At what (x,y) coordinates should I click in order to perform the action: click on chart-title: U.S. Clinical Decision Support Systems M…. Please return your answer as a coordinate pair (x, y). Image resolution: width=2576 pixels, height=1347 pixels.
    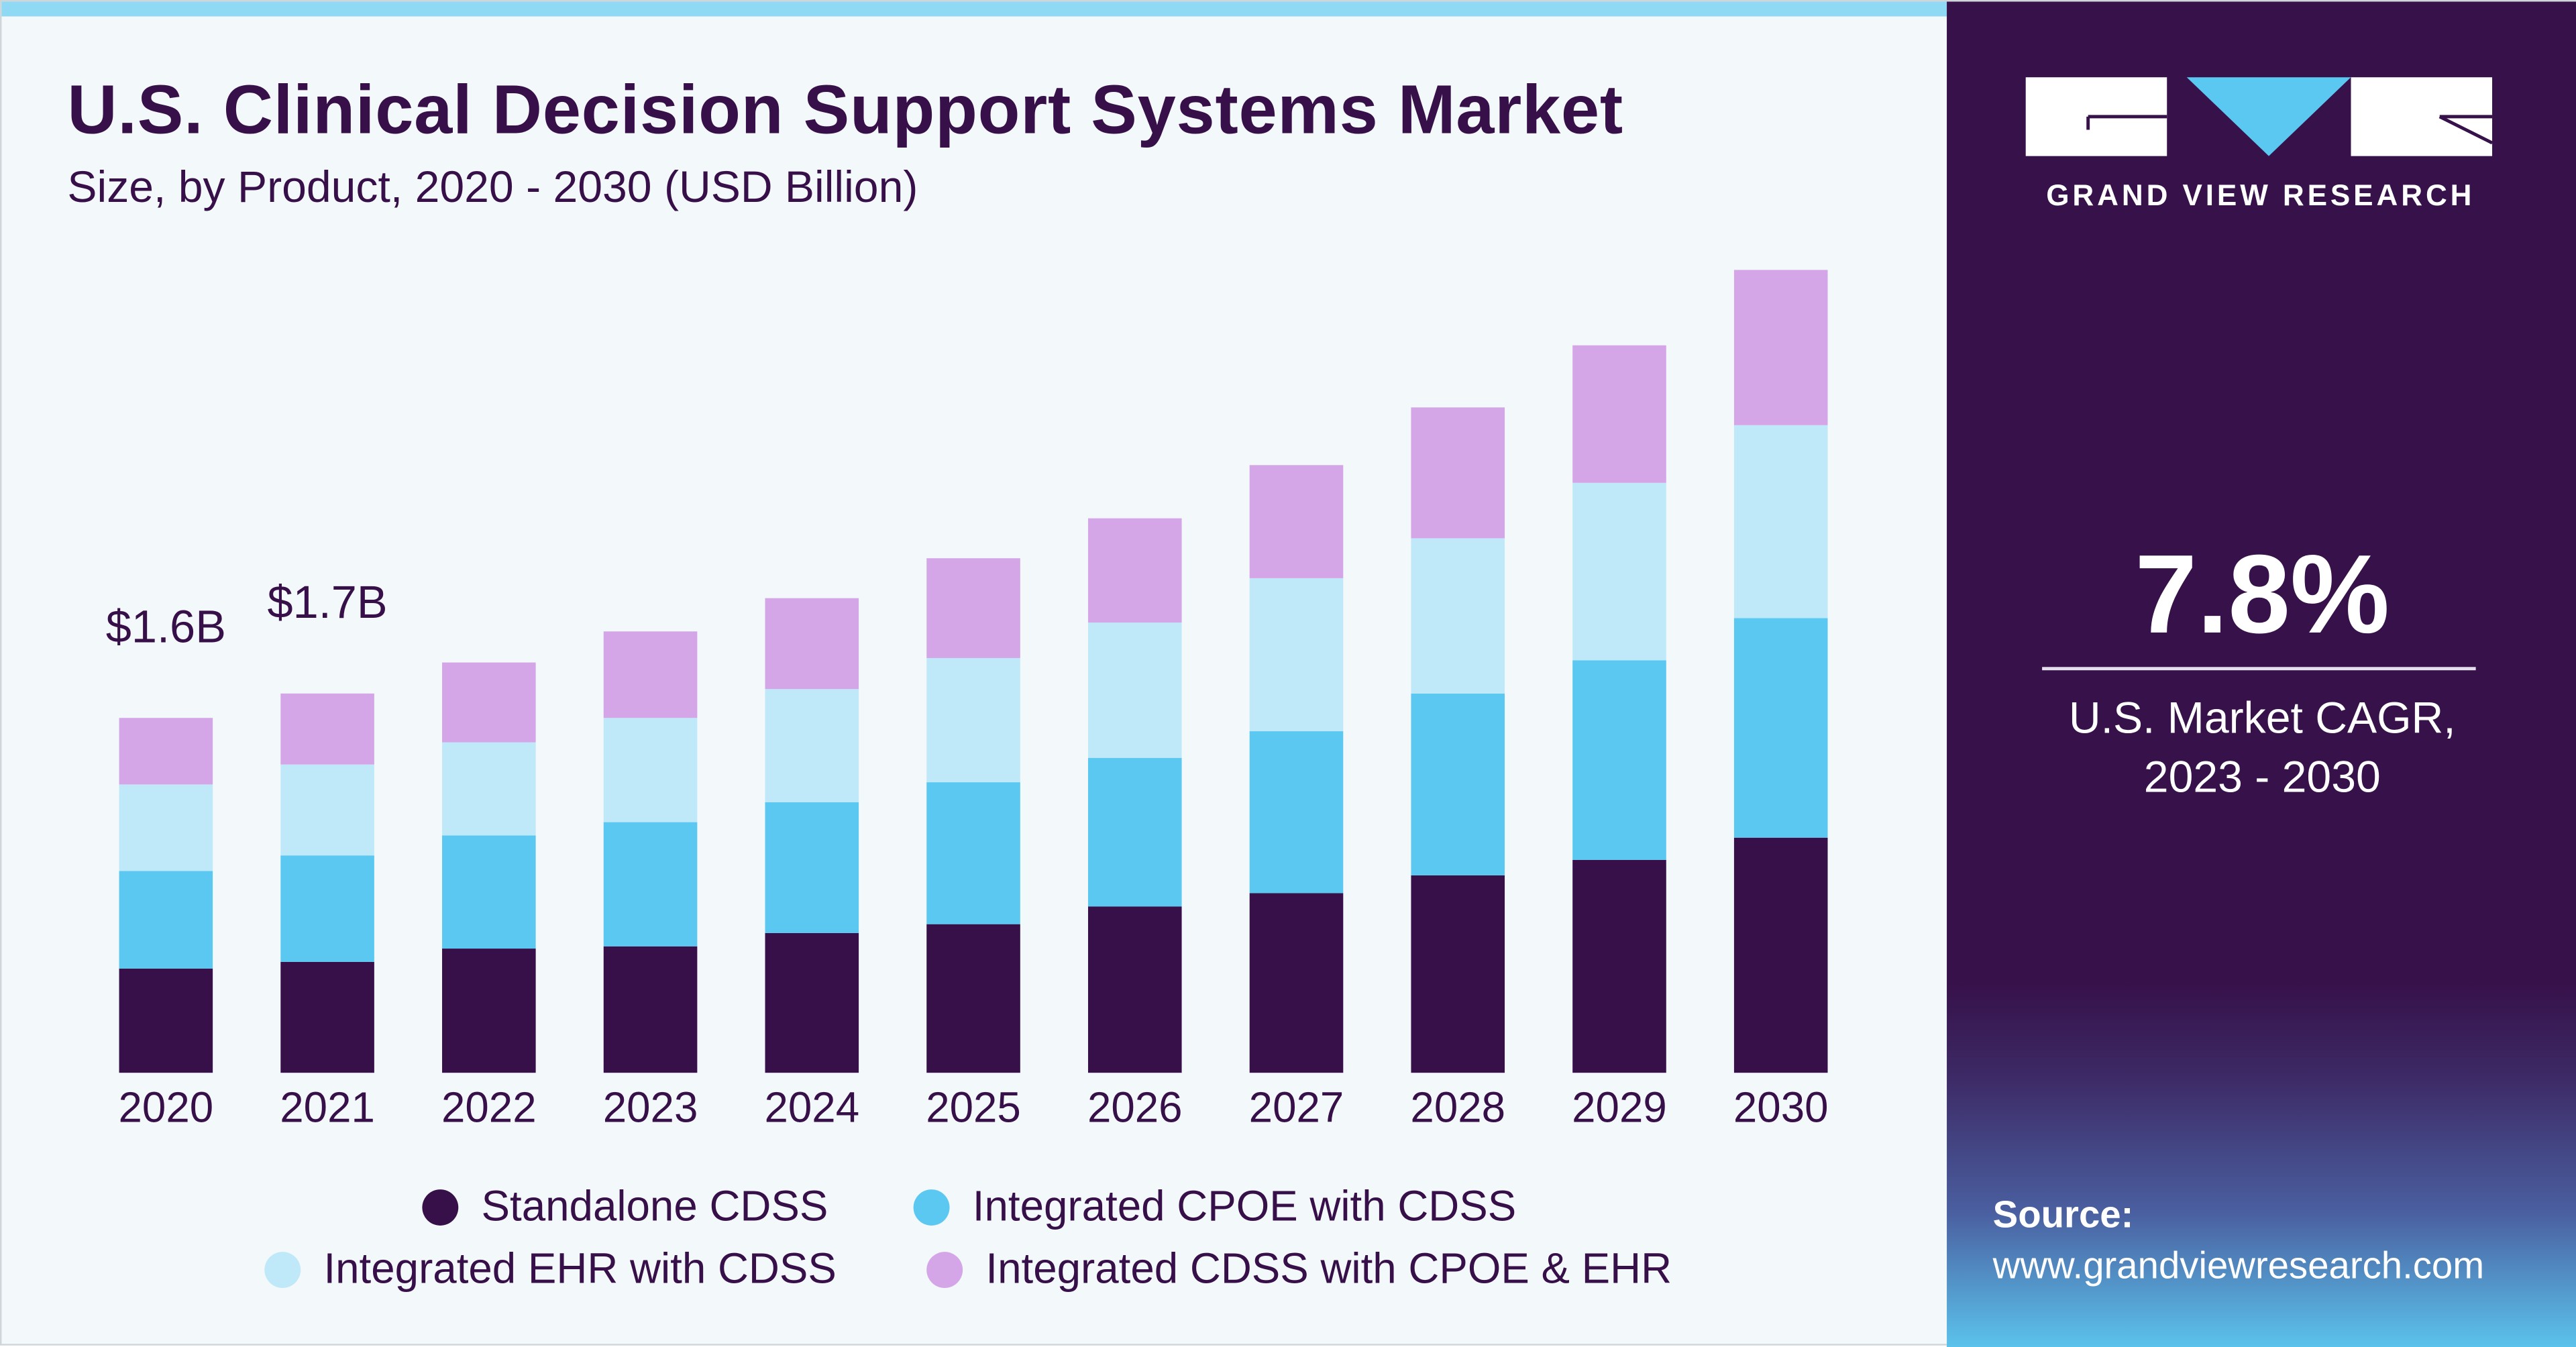
    Looking at the image, I should click on (845, 109).